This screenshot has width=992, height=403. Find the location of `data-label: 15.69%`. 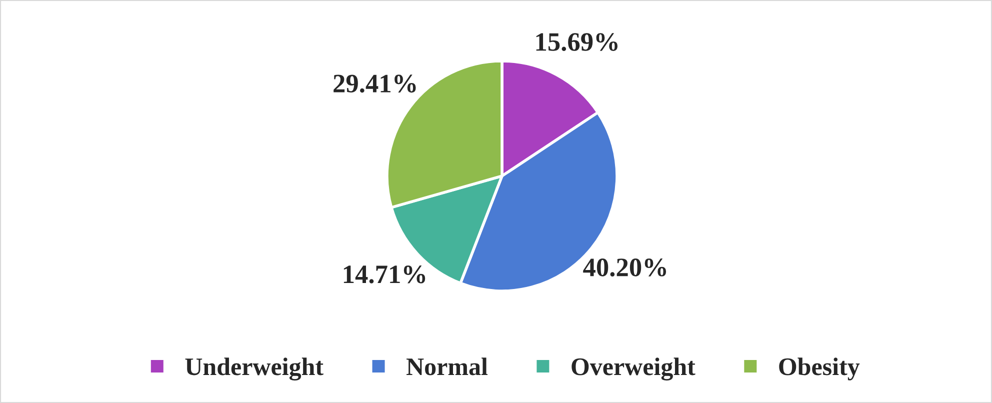

data-label: 15.69% is located at coordinates (577, 42).